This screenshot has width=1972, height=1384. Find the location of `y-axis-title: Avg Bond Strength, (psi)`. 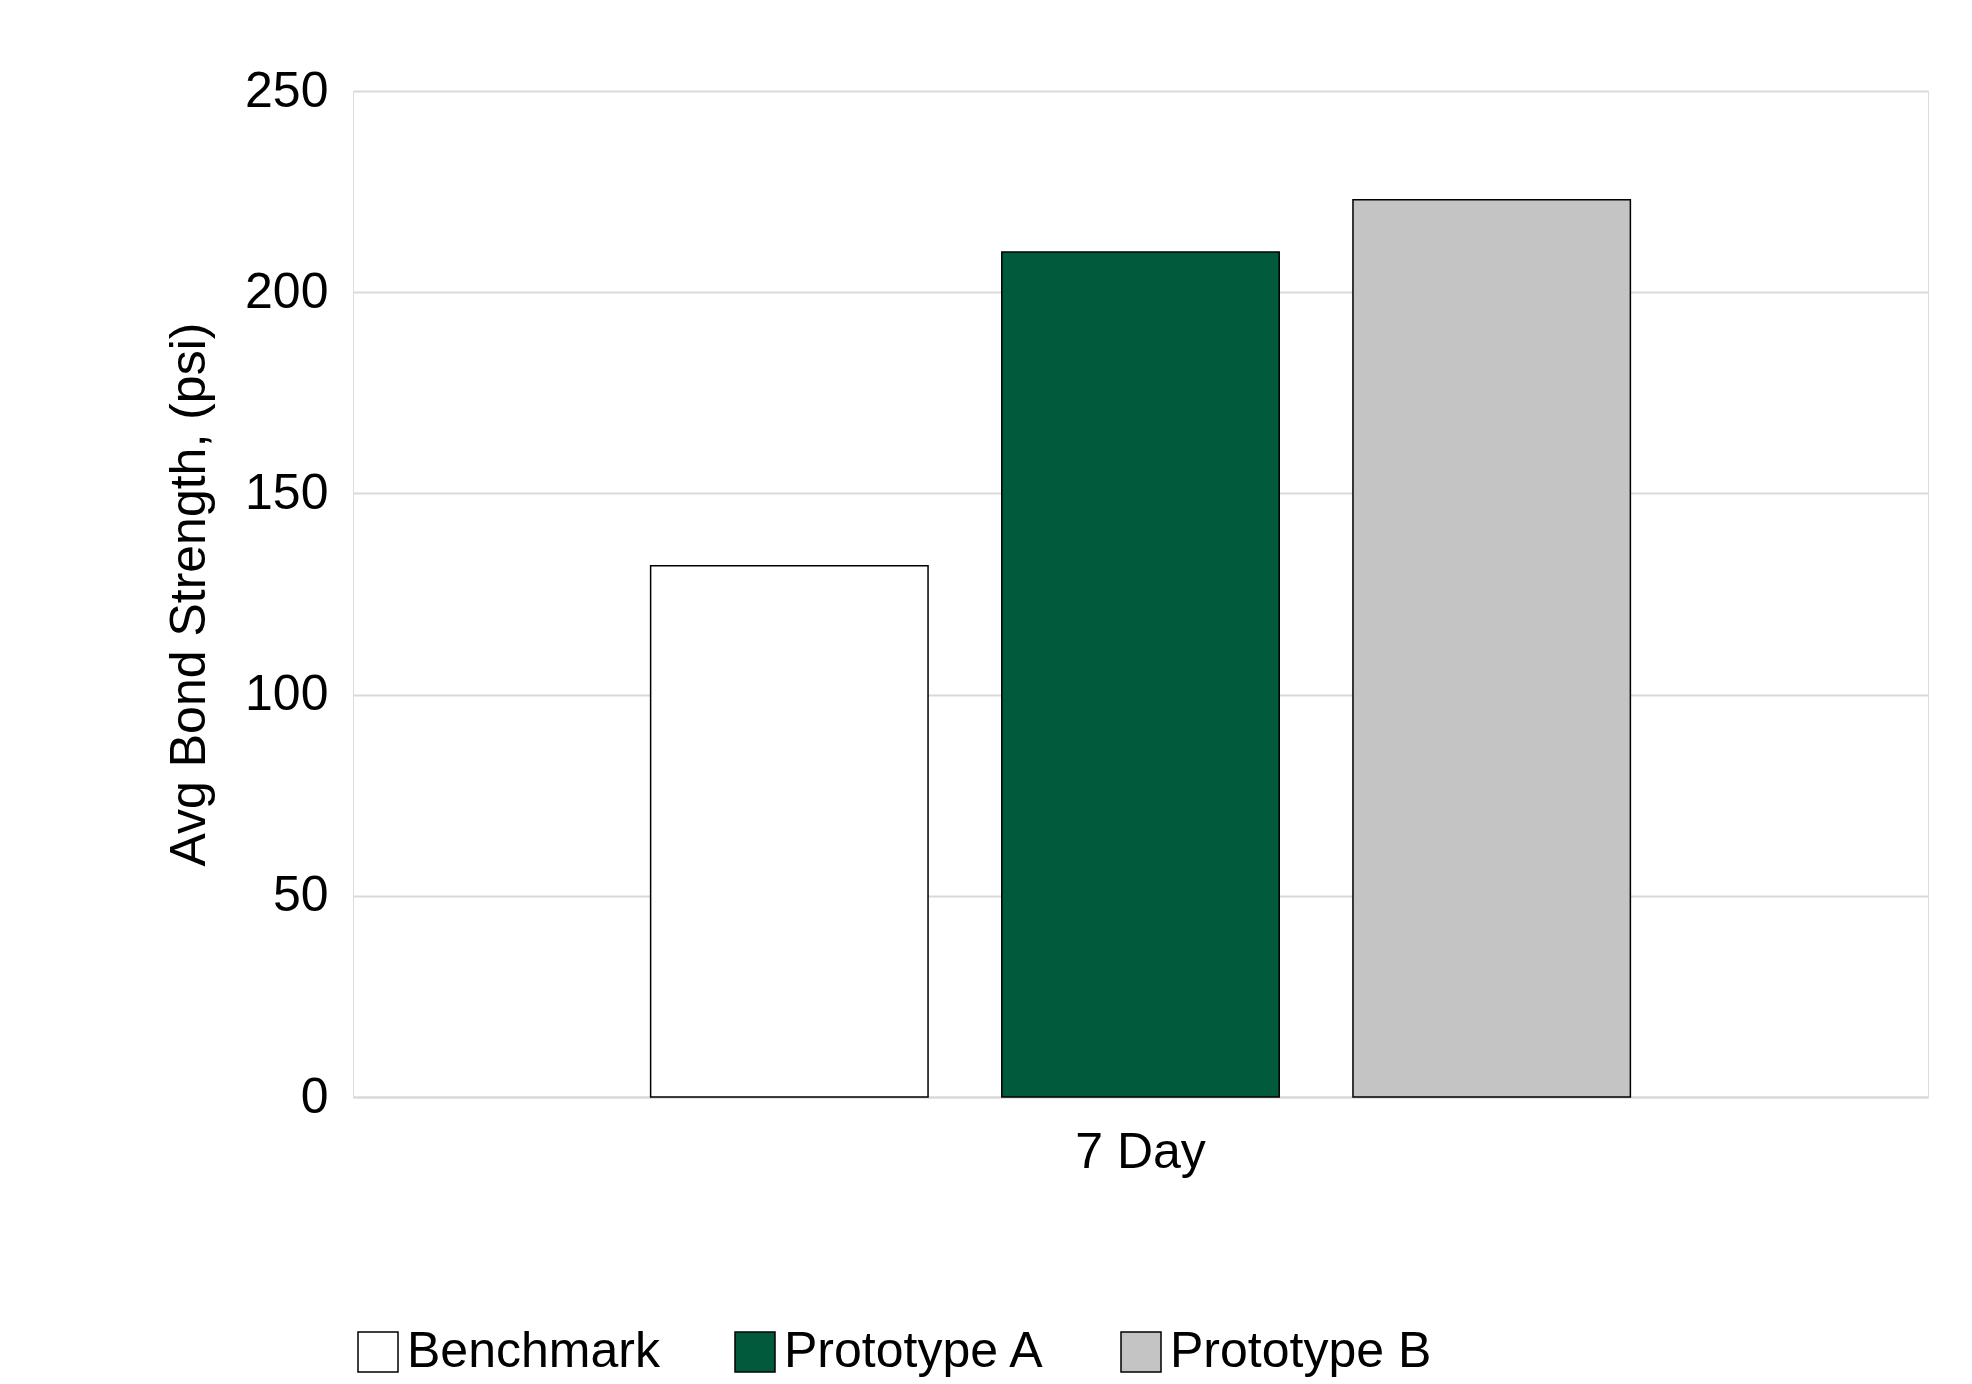

y-axis-title: Avg Bond Strength, (psi) is located at coordinates (188, 594).